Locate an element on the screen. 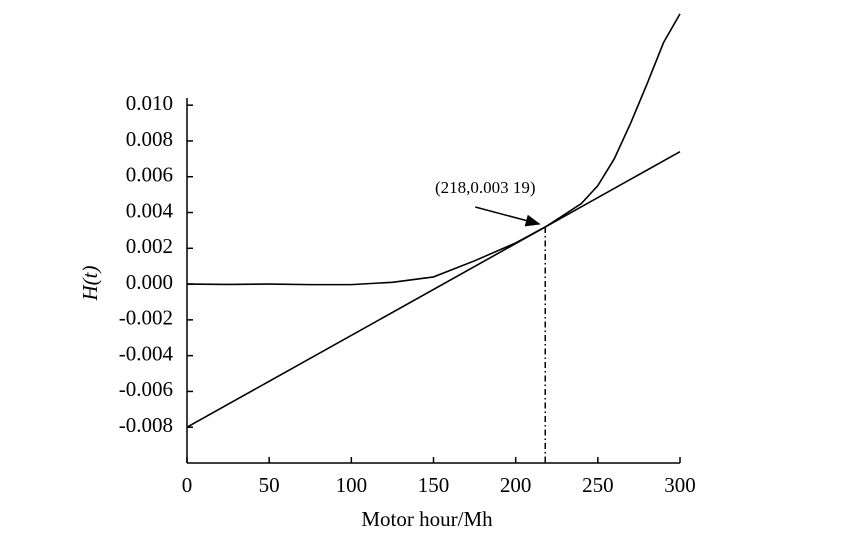  x-tick-label: 100 is located at coordinates (352, 485).